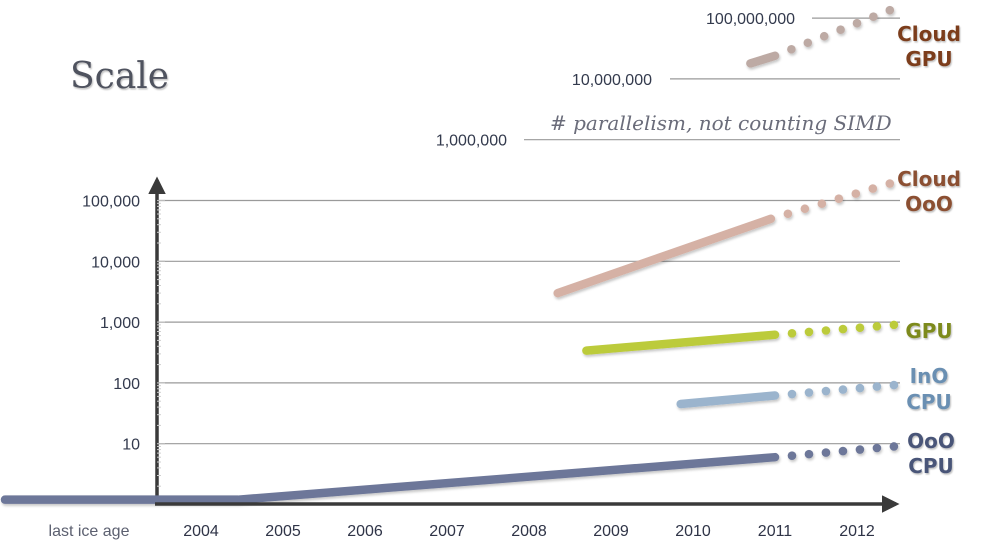  I want to click on series-line-gpu, so click(681, 342).